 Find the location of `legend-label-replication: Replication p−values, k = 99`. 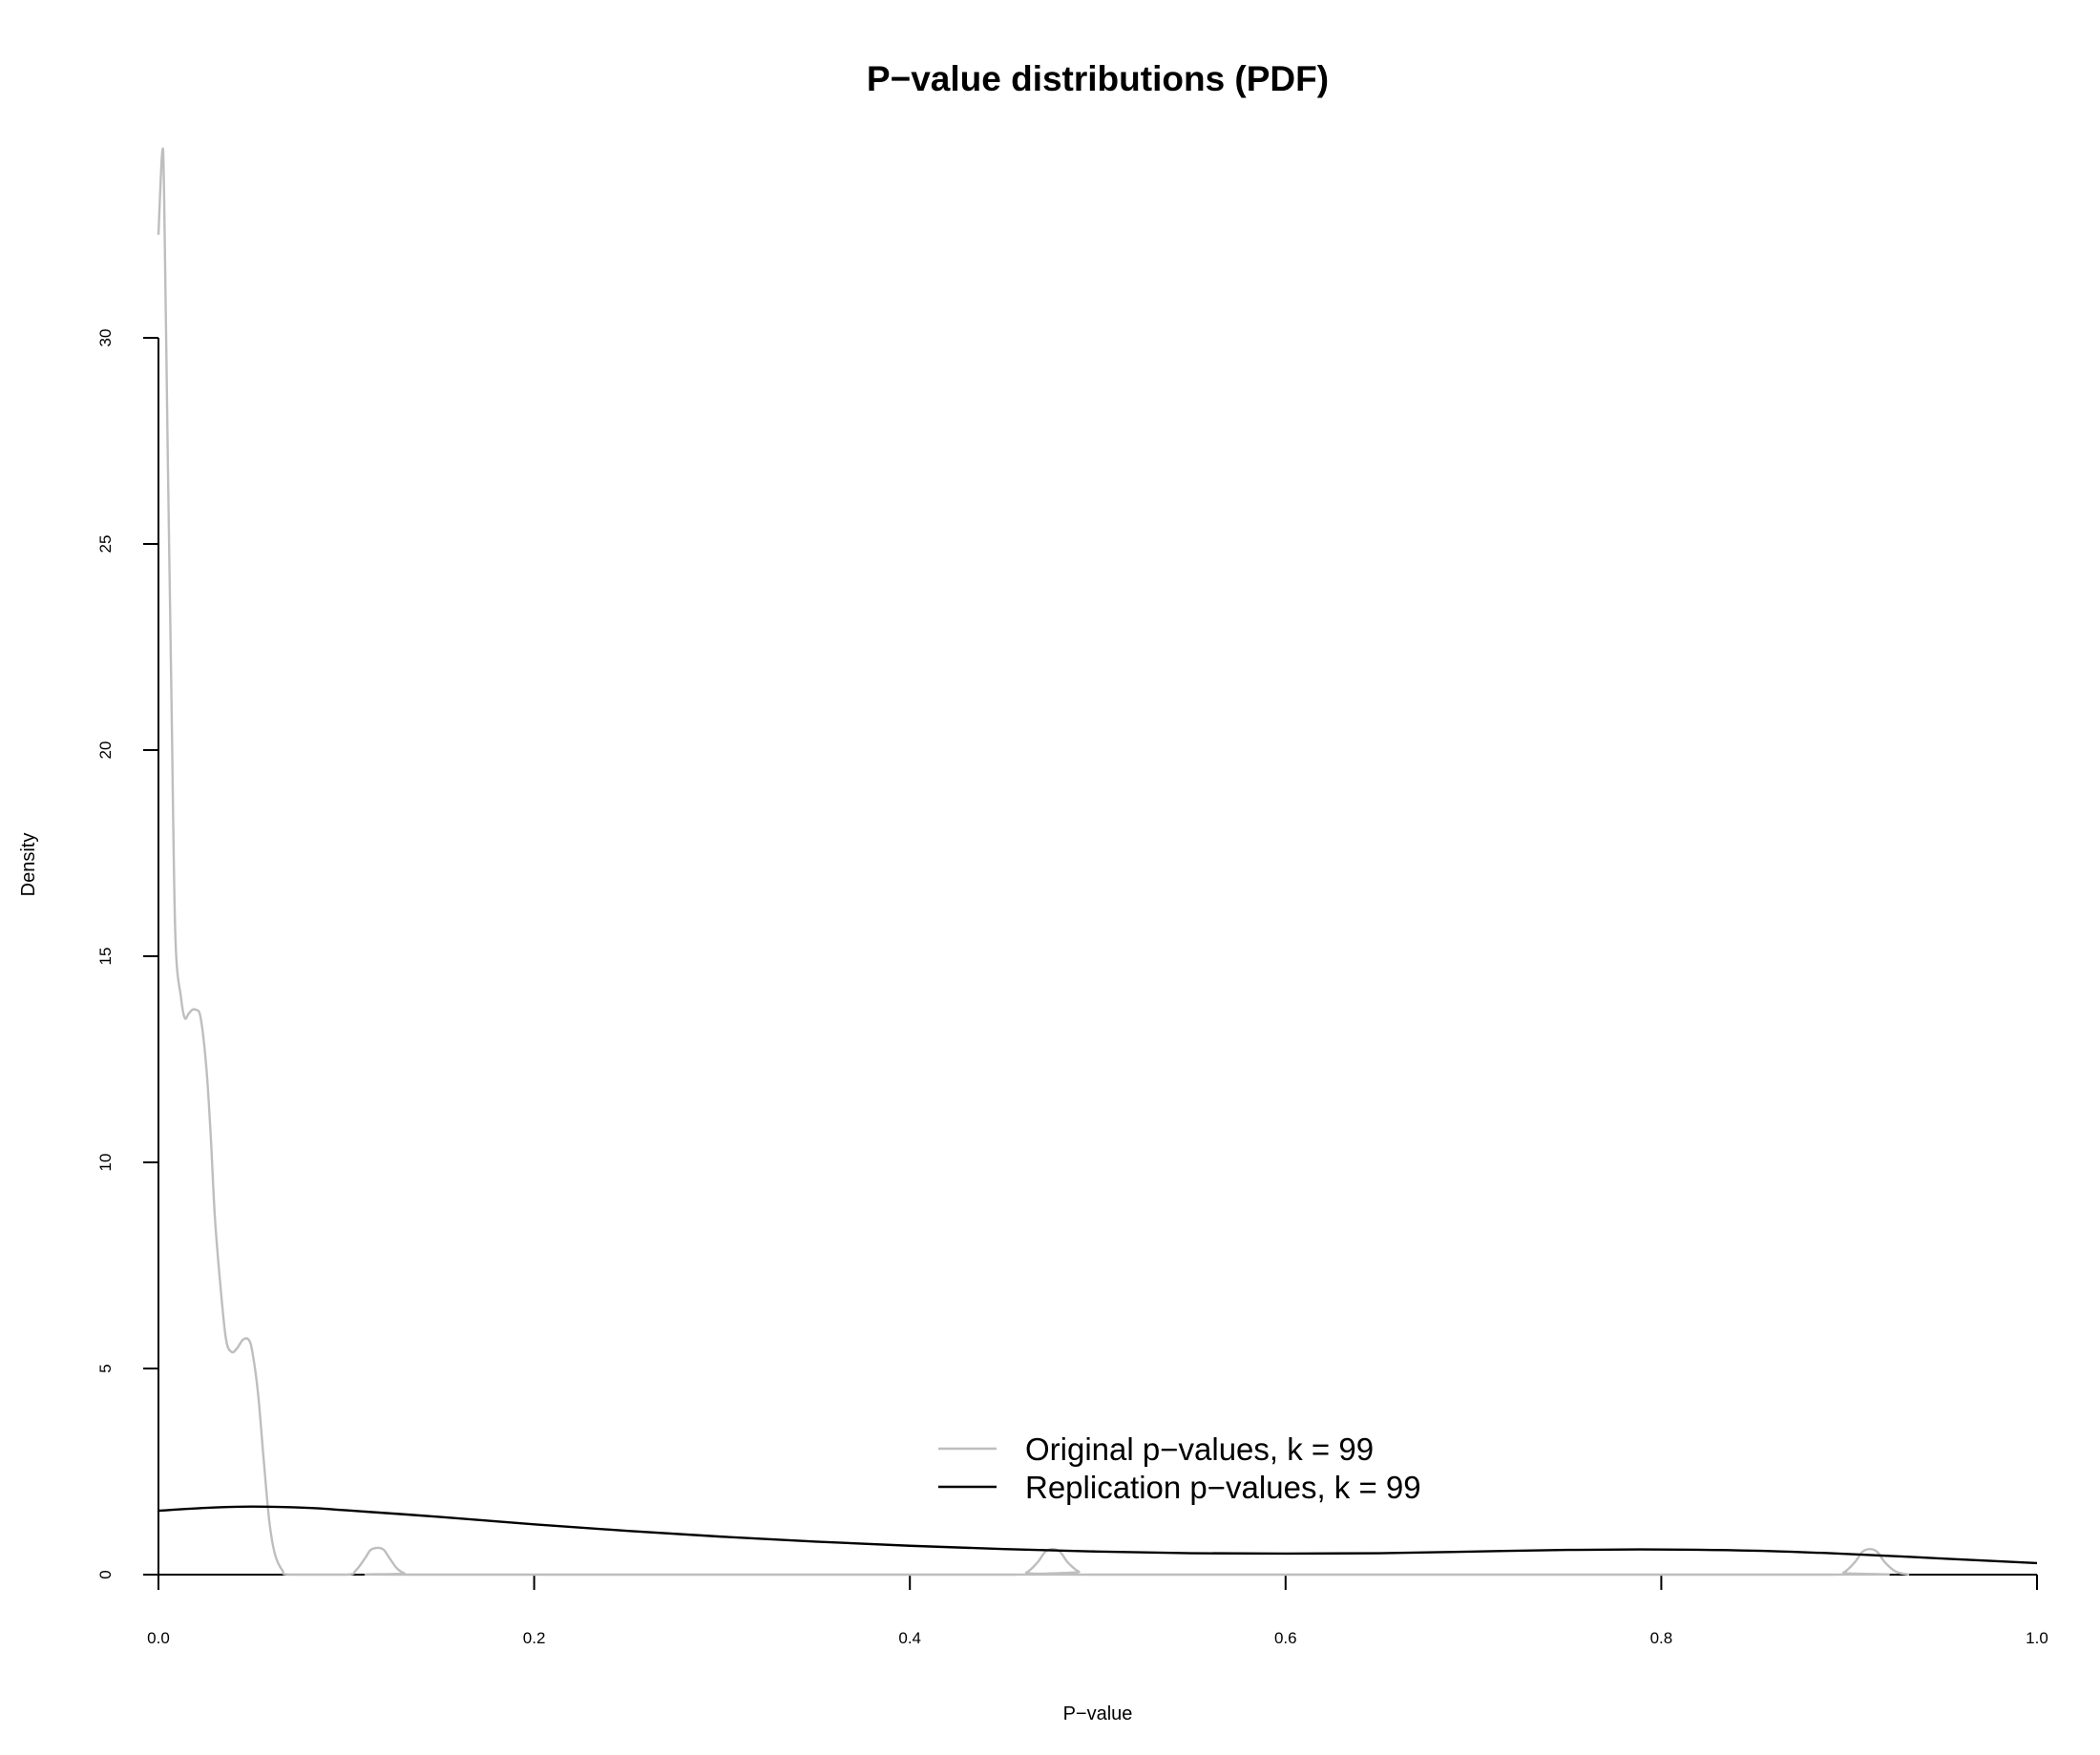

legend-label-replication: Replication p−values, k = 99 is located at coordinates (1223, 1487).